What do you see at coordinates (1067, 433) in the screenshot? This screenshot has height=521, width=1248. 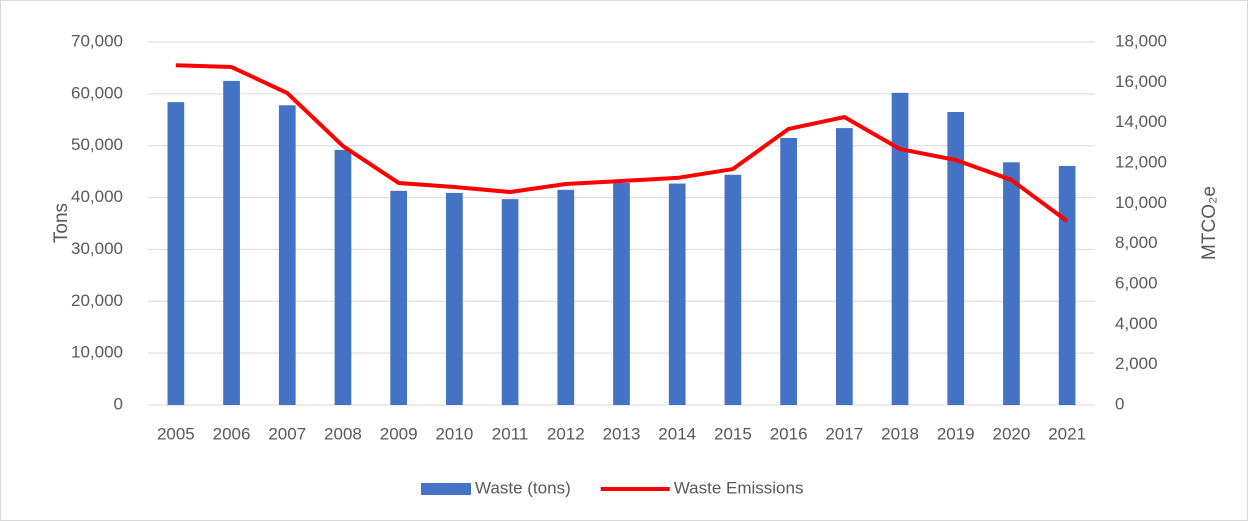 I see `x-tick-label: 2021` at bounding box center [1067, 433].